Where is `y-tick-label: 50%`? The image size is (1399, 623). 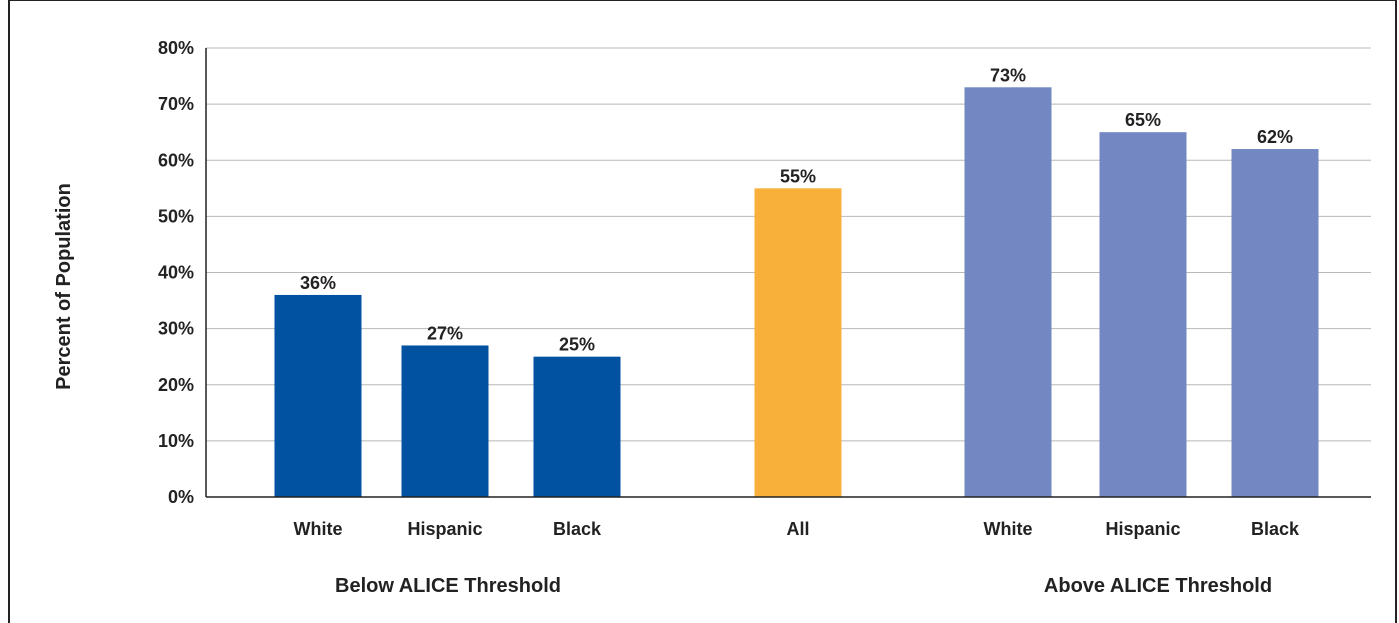
y-tick-label: 50% is located at coordinates (176, 216).